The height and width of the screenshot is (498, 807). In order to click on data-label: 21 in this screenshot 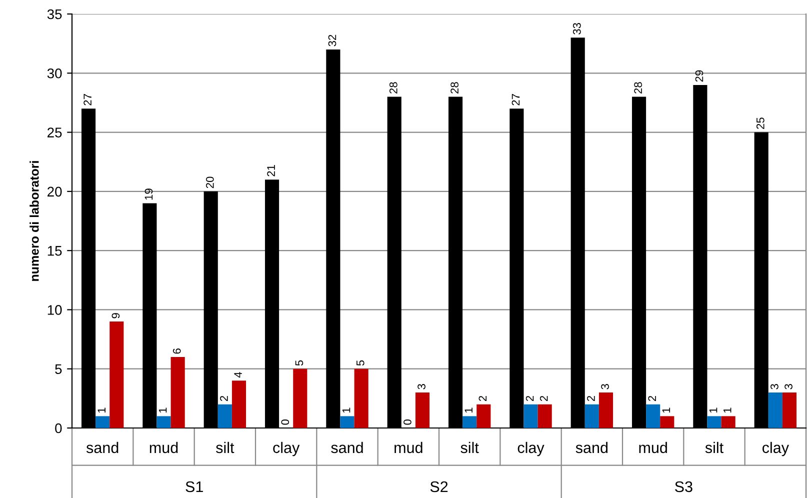, I will do `click(271, 170)`.